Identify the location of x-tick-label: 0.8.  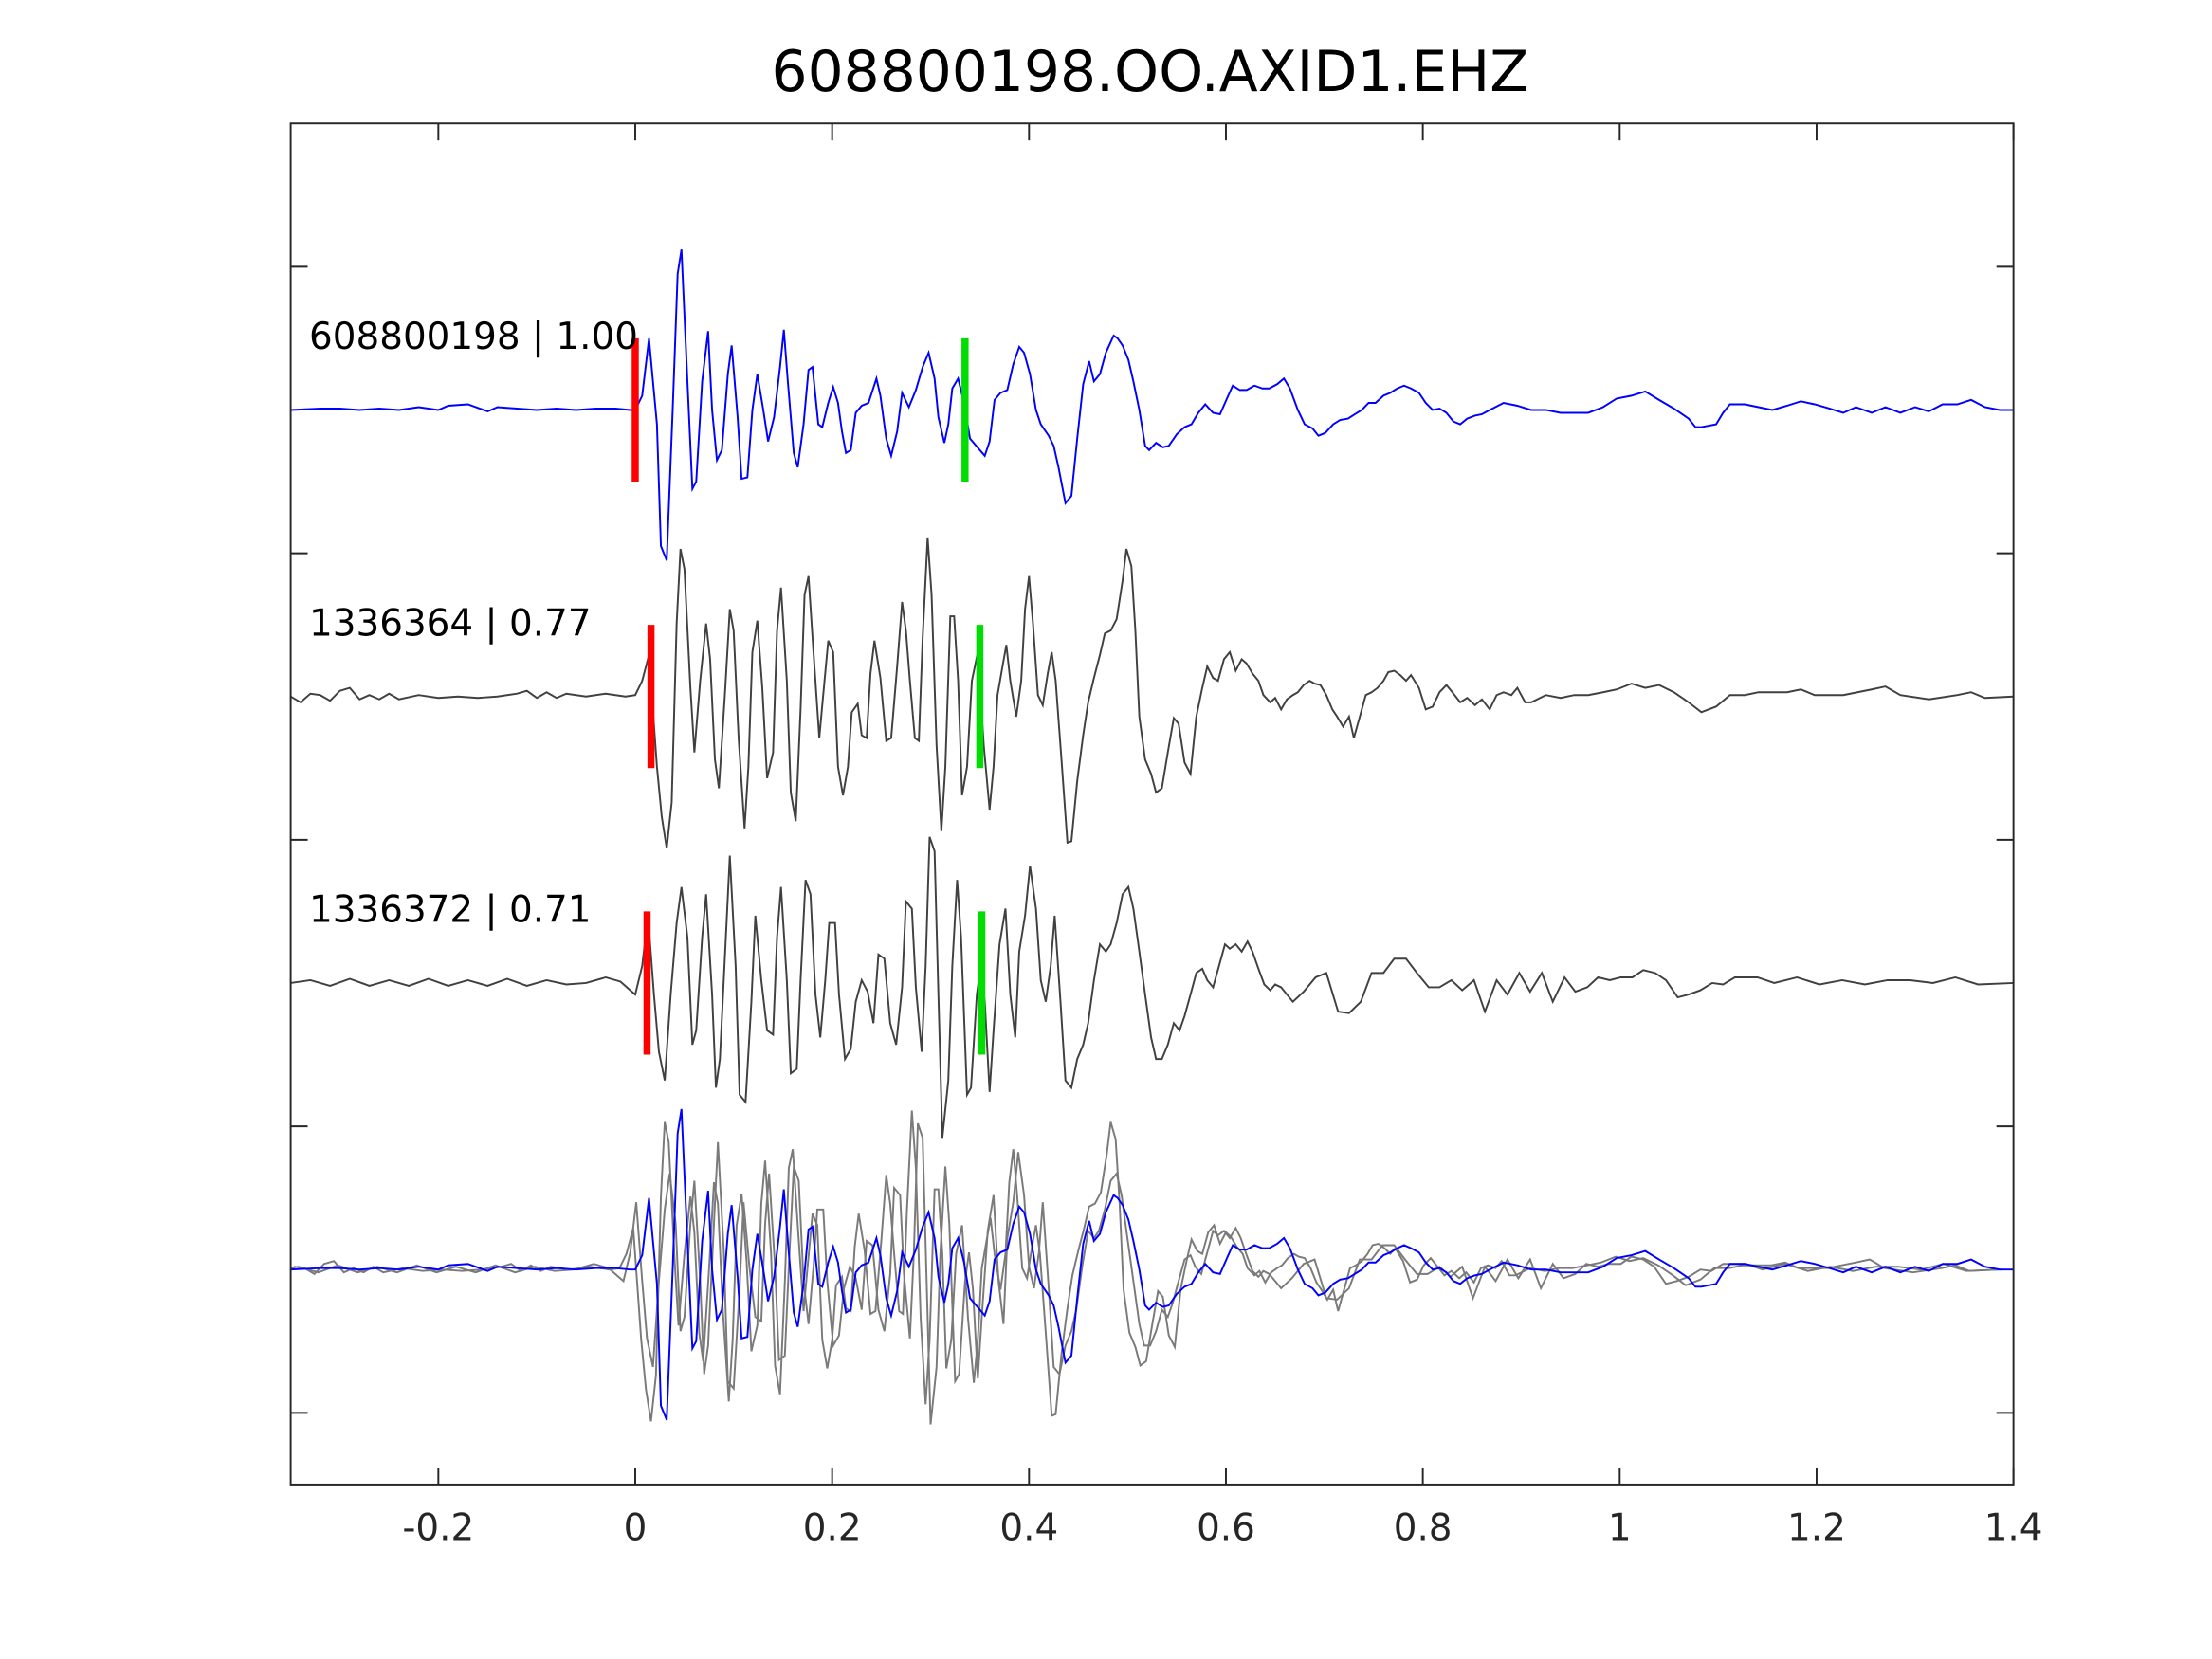
(1423, 1527).